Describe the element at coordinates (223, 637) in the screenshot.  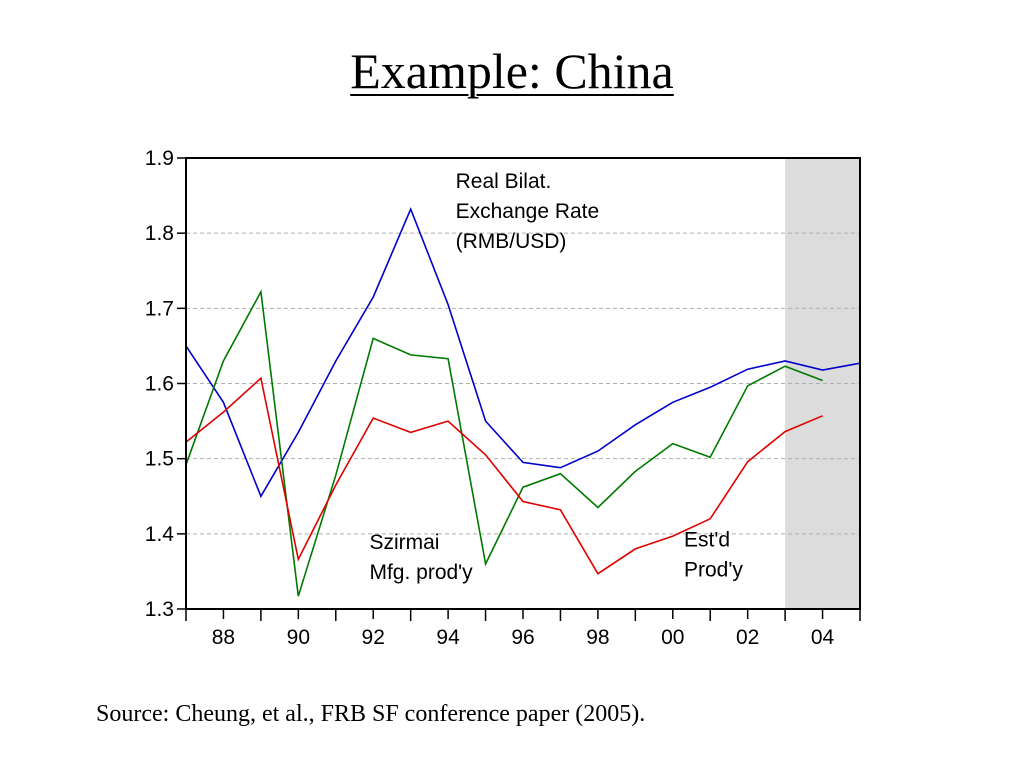
I see `x-tick-label: 88` at that location.